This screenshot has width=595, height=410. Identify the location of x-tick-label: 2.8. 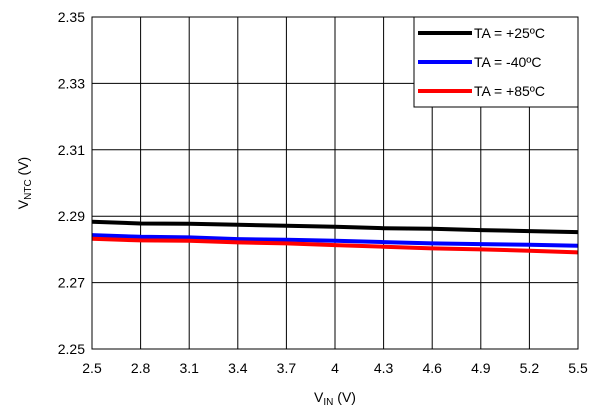
(141, 368).